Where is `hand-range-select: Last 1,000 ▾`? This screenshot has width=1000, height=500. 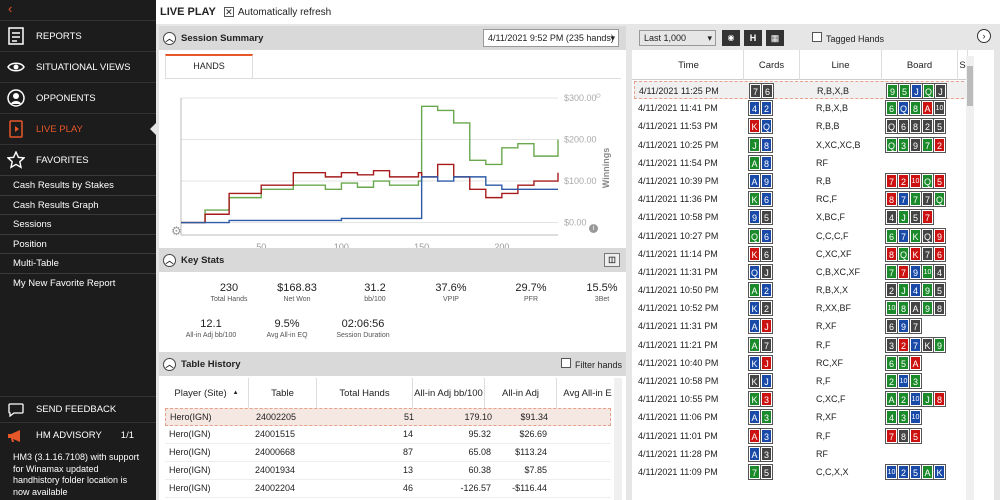
hand-range-select: Last 1,000 ▾ is located at coordinates (677, 38).